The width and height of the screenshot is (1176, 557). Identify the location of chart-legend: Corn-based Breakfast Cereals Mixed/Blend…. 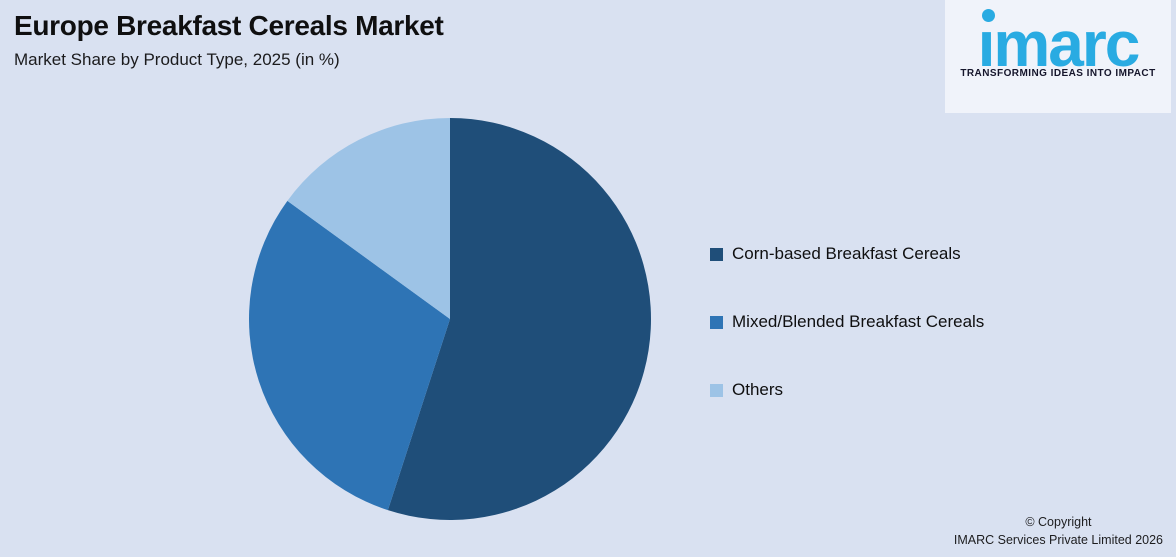
(847, 346).